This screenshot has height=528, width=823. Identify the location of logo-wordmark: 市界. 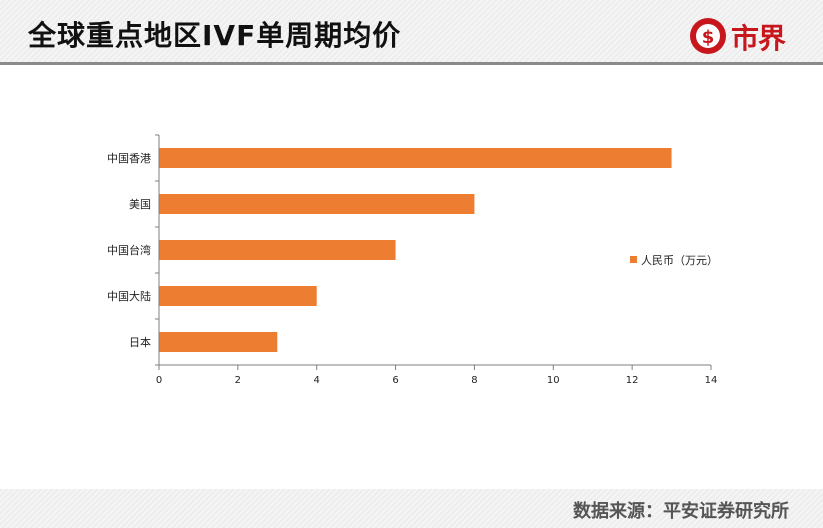
(758, 38).